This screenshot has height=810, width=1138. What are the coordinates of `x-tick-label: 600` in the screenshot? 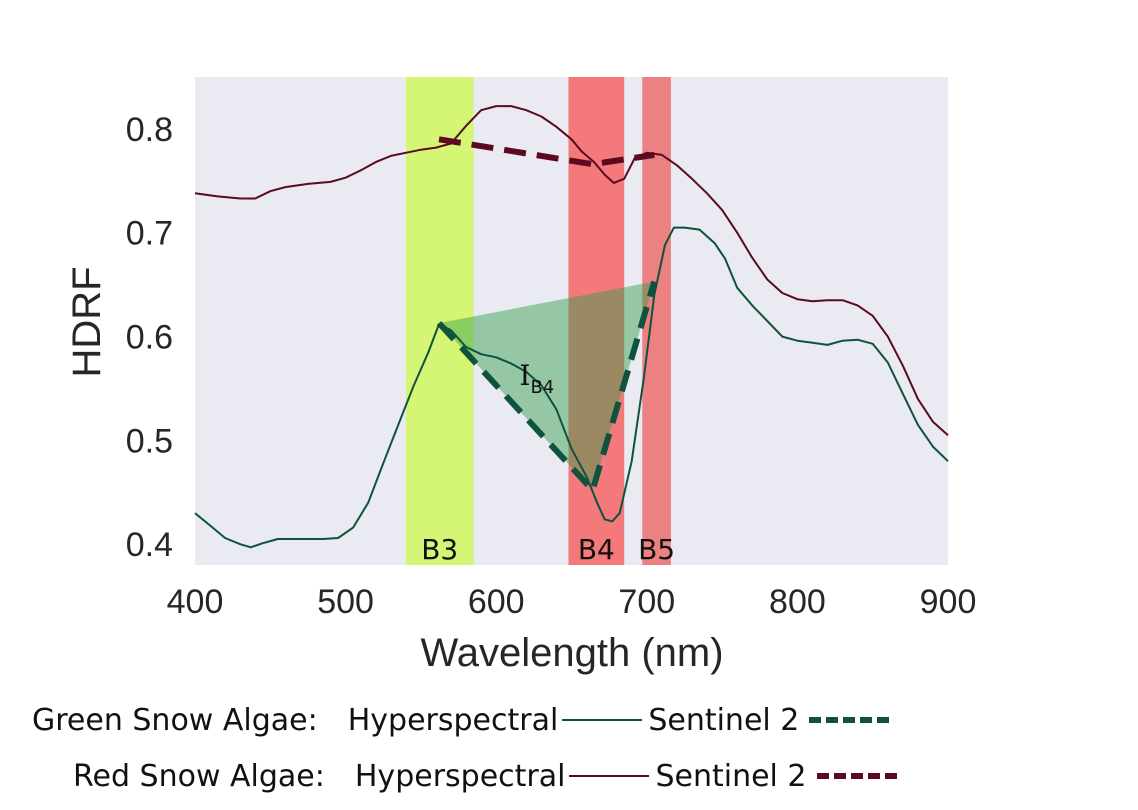 It's located at (496, 602).